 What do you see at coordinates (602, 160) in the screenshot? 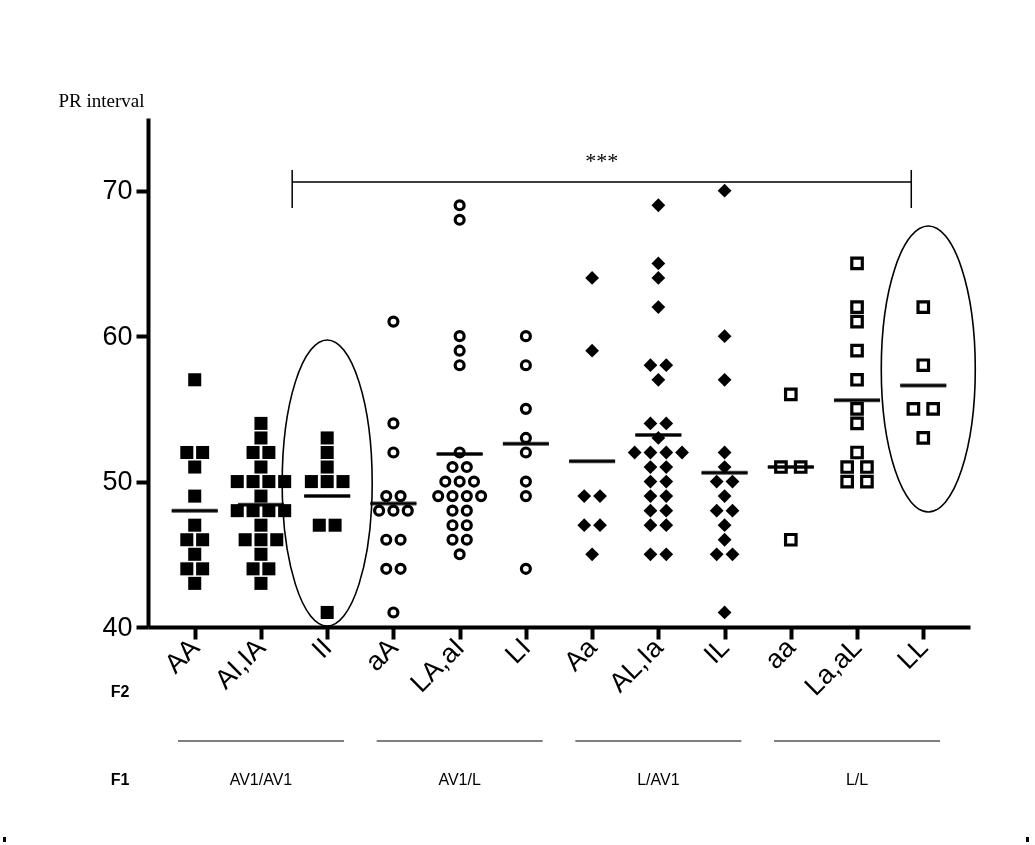
I see `annotation: ***` at bounding box center [602, 160].